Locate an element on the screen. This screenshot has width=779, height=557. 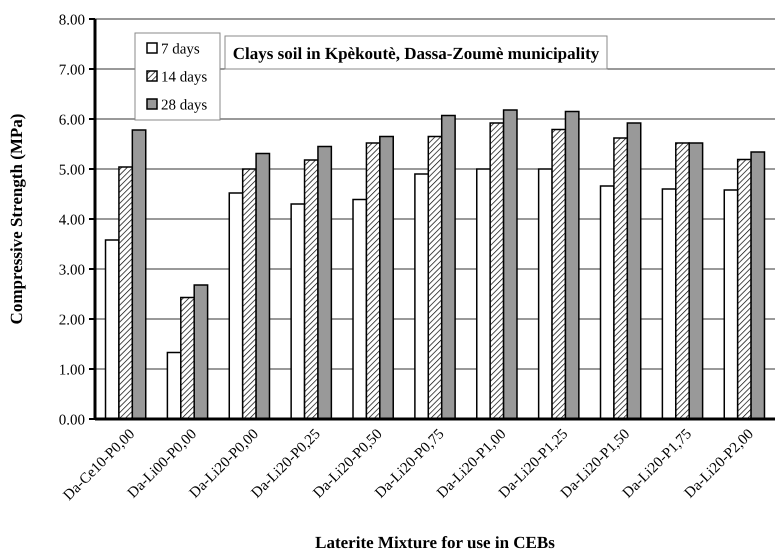
text: Clays soil in Kpèkoutè, Dassa-Zoumè municipality is located at coordinates (416, 53).